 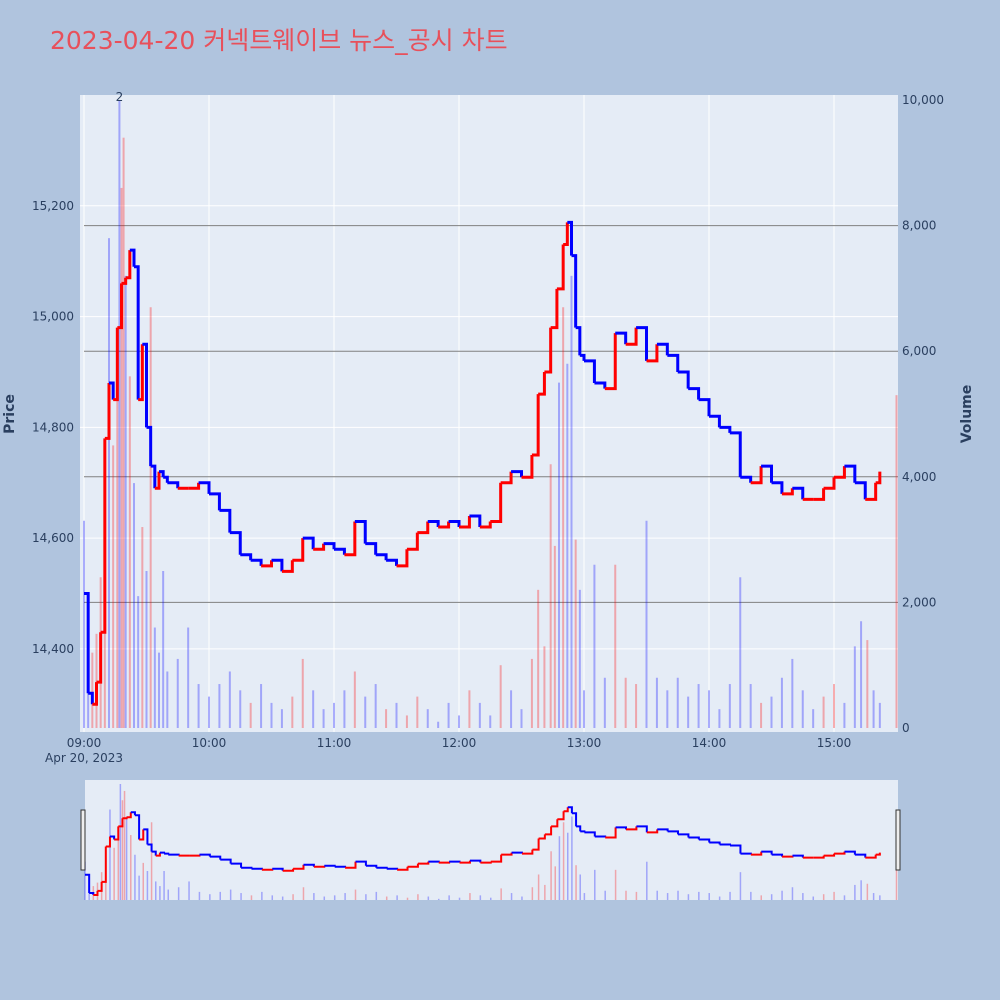 I want to click on rangeslider-left-handle, so click(x=83, y=840).